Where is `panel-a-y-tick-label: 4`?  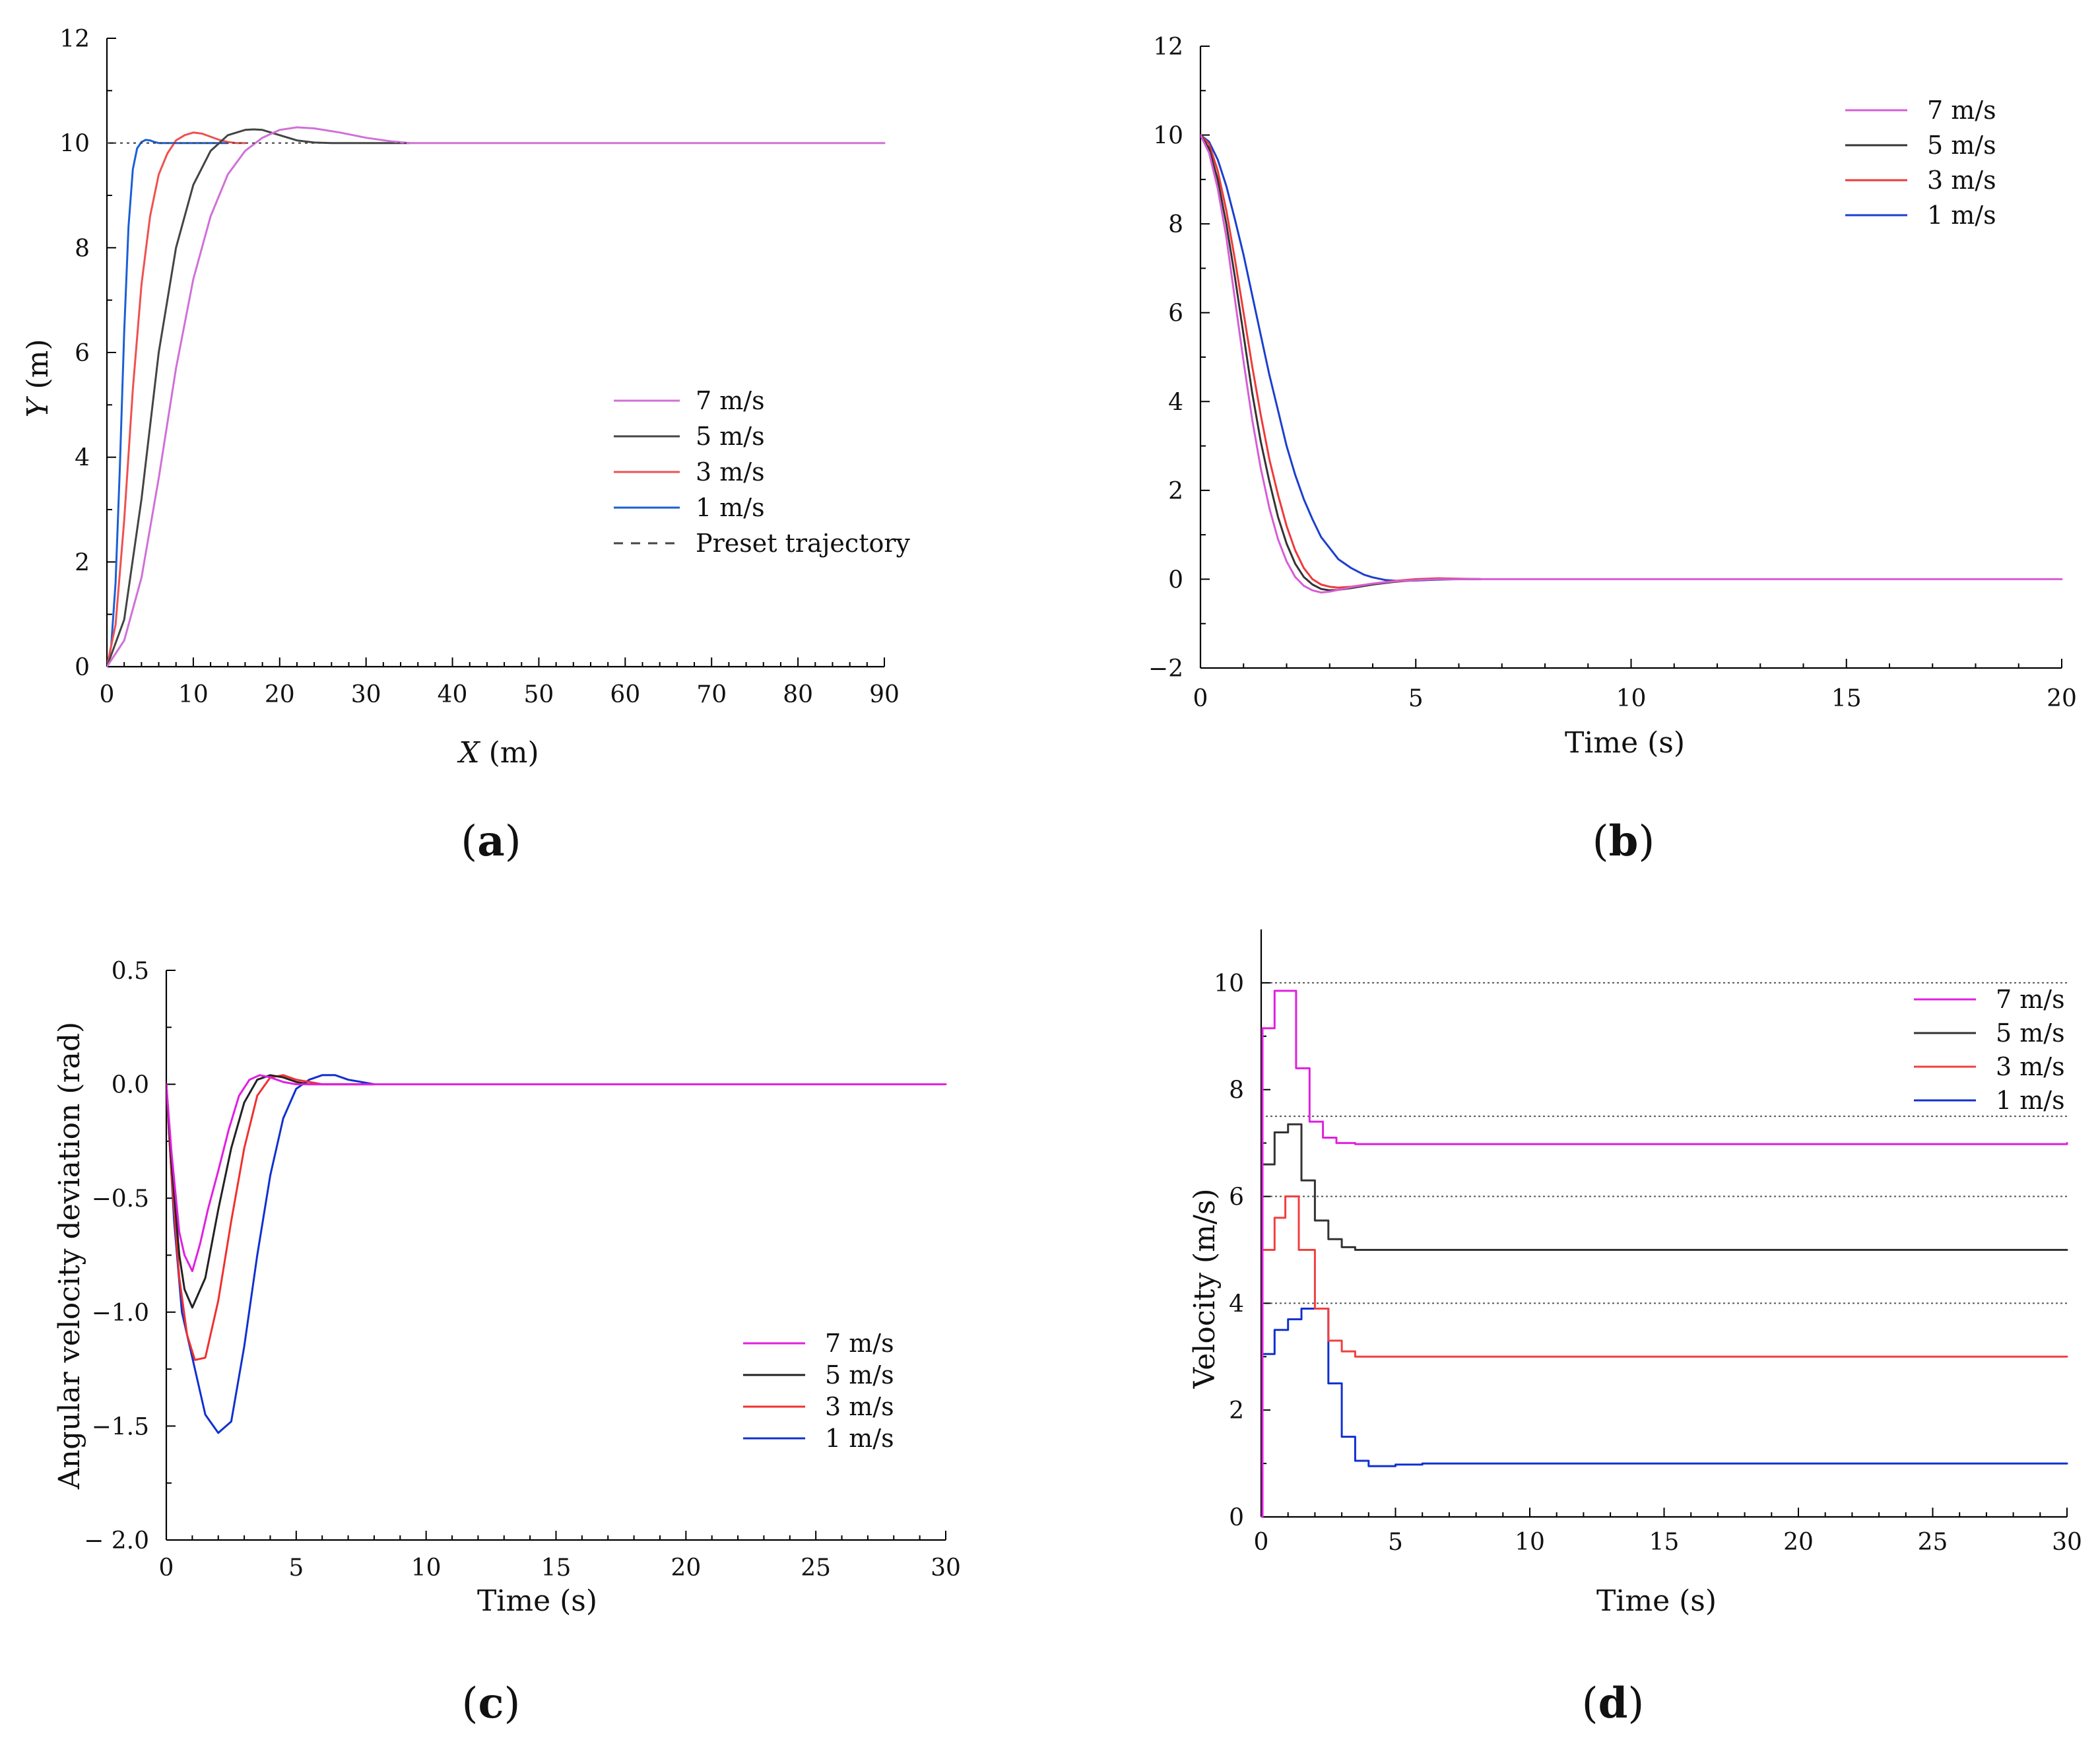 panel-a-y-tick-label: 4 is located at coordinates (82, 458).